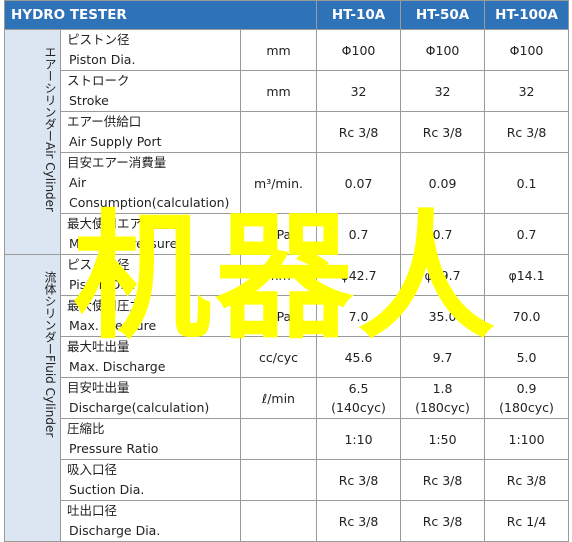  Describe the element at coordinates (150, 480) in the screenshot. I see `name-cell: 吸入口径 Suction Dia.` at that location.